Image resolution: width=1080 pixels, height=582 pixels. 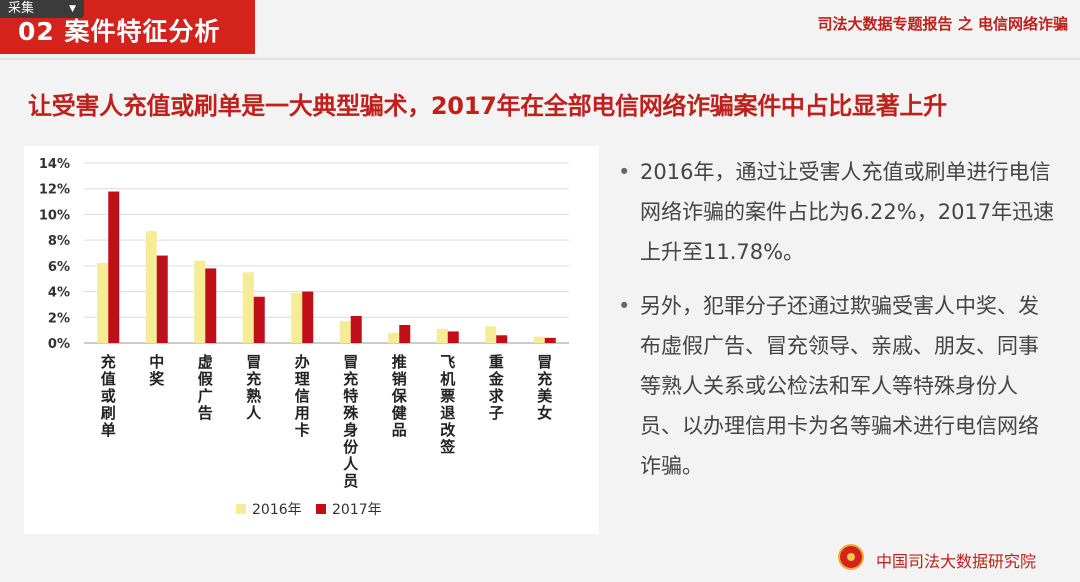 What do you see at coordinates (206, 379) in the screenshot?
I see `x-tick-label: 假` at bounding box center [206, 379].